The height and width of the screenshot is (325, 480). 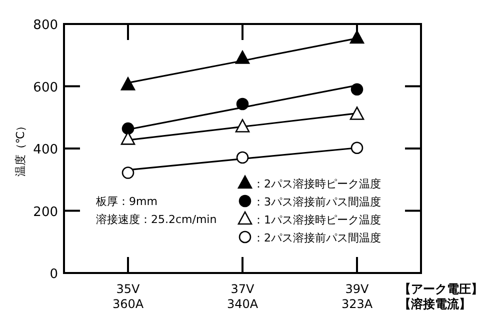 What do you see at coordinates (156, 219) in the screenshot?
I see `annotation: 溶接速度：25.2cm/min` at bounding box center [156, 219].